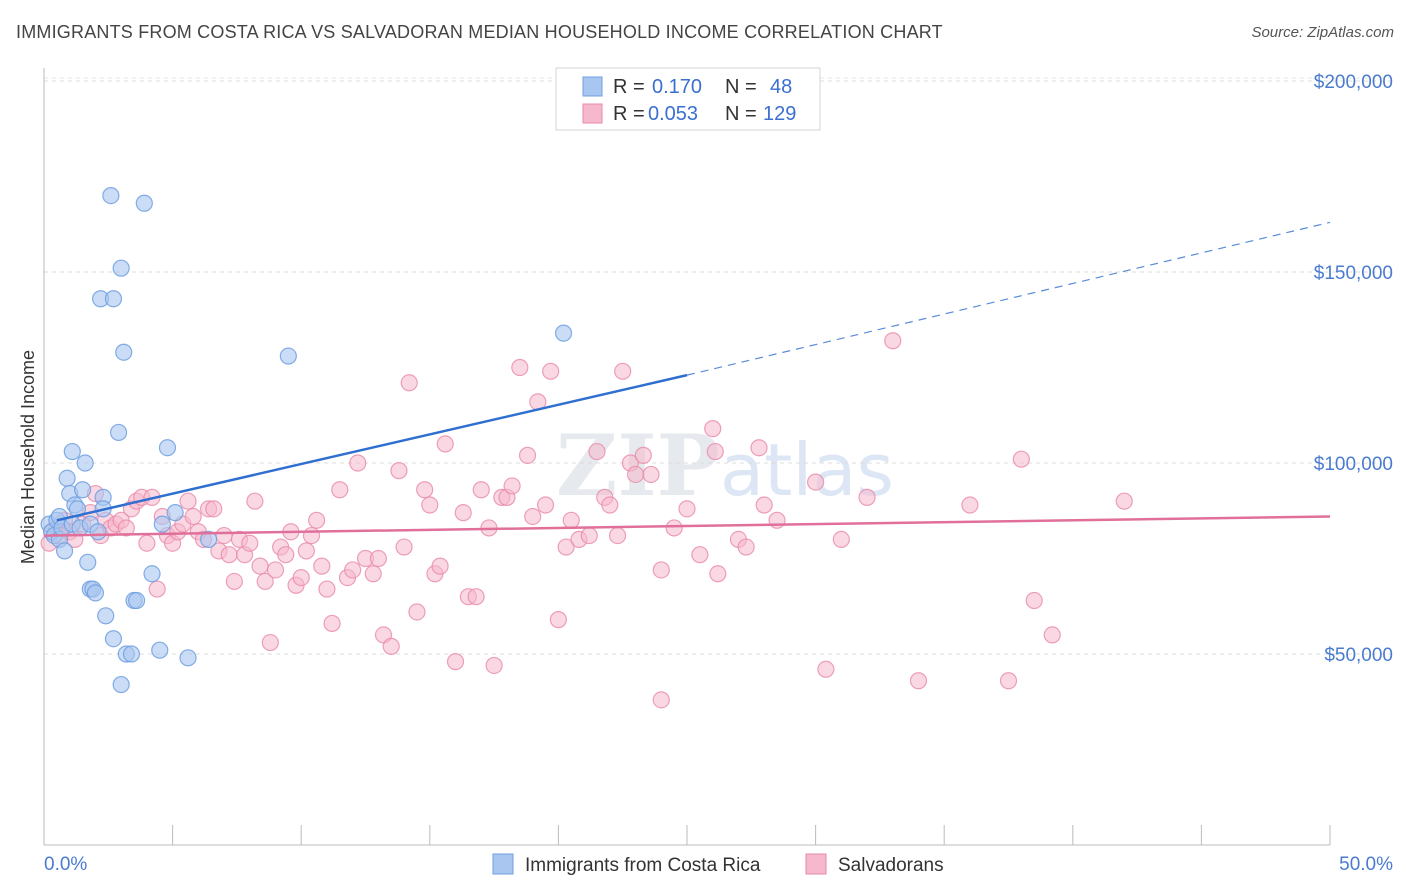 The image size is (1406, 892). Describe the element at coordinates (592, 113) in the screenshot. I see `legend-swatch-pink` at that location.